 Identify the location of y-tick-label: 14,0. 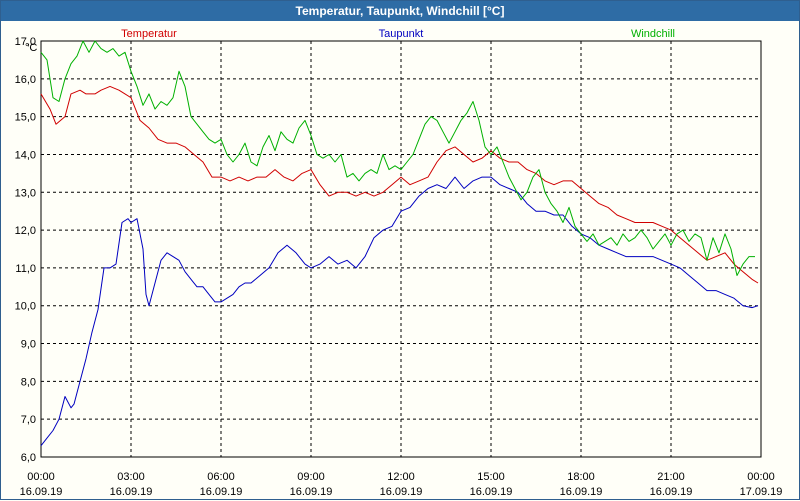
(25, 155).